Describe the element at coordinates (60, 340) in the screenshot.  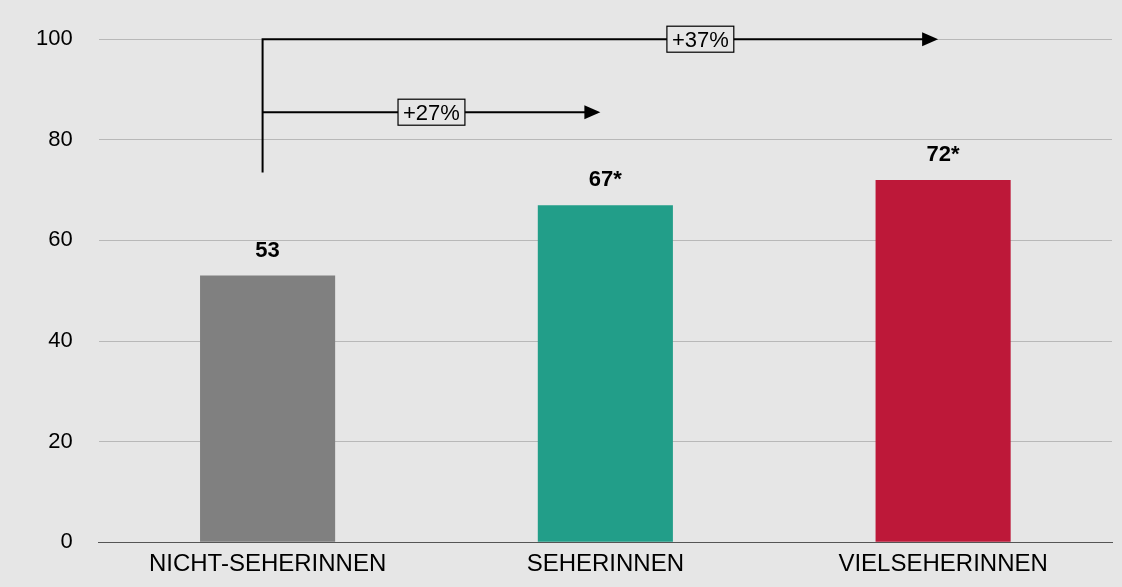
I see `y-tick-label: 40` at that location.